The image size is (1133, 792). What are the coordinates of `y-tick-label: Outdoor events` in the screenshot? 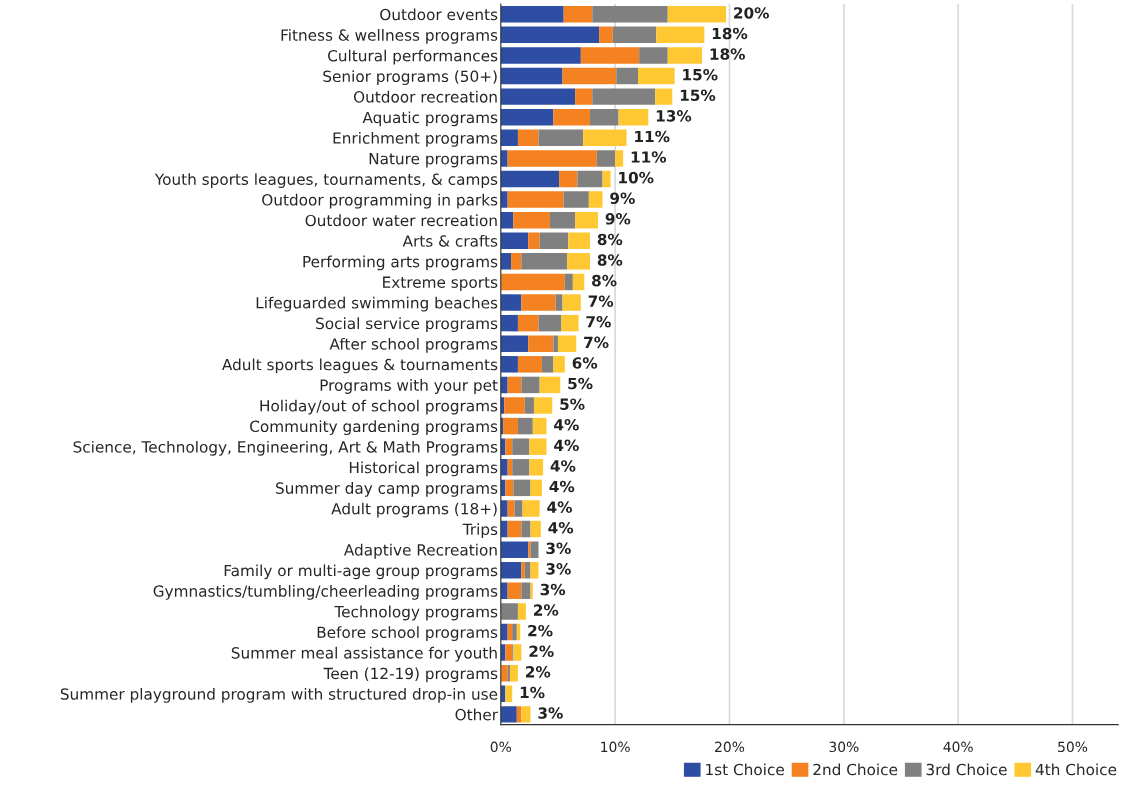 It's located at (439, 14).